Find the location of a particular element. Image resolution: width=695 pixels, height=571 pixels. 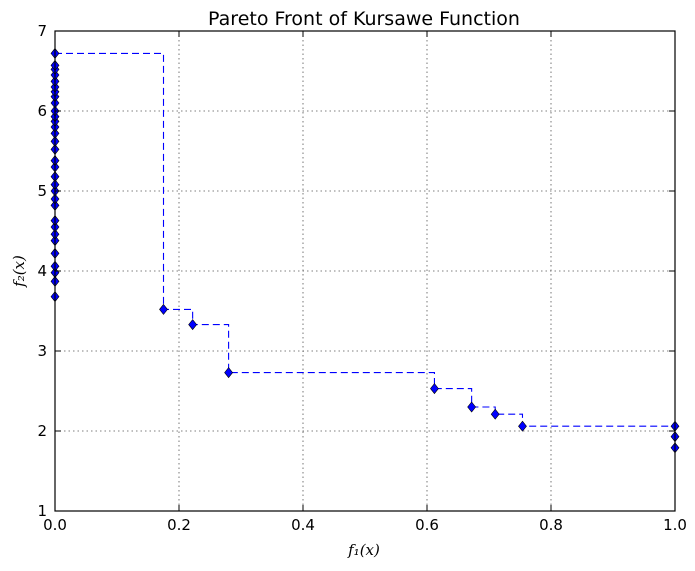

x-tick-label: 0.4 is located at coordinates (303, 525).